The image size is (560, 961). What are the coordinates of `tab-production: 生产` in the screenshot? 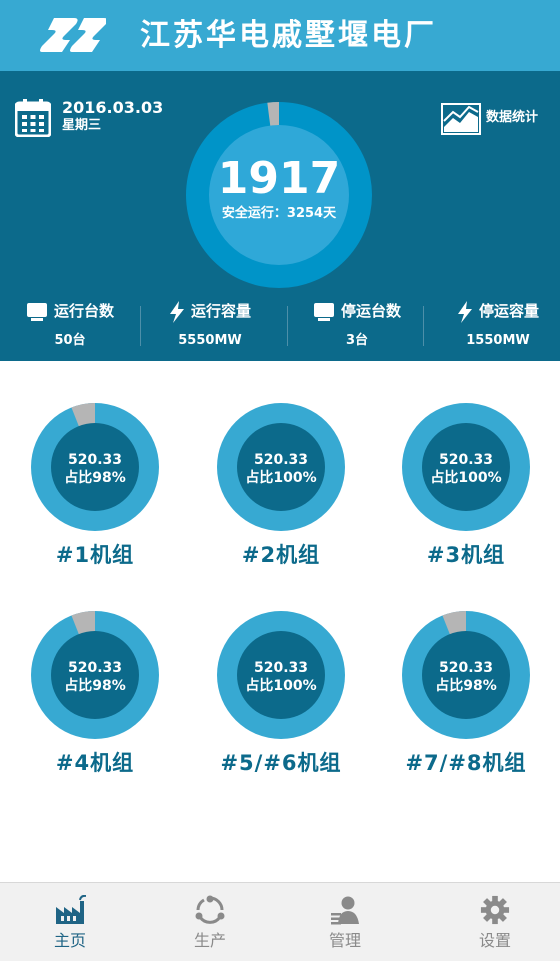 It's located at (210, 922).